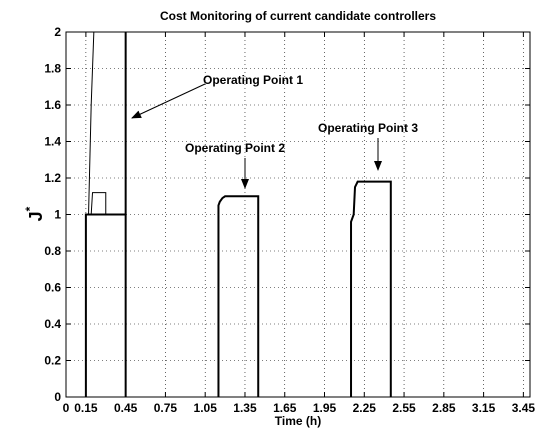 This screenshot has height=437, width=547. What do you see at coordinates (206, 408) in the screenshot?
I see `x-tick-label: 1.05` at bounding box center [206, 408].